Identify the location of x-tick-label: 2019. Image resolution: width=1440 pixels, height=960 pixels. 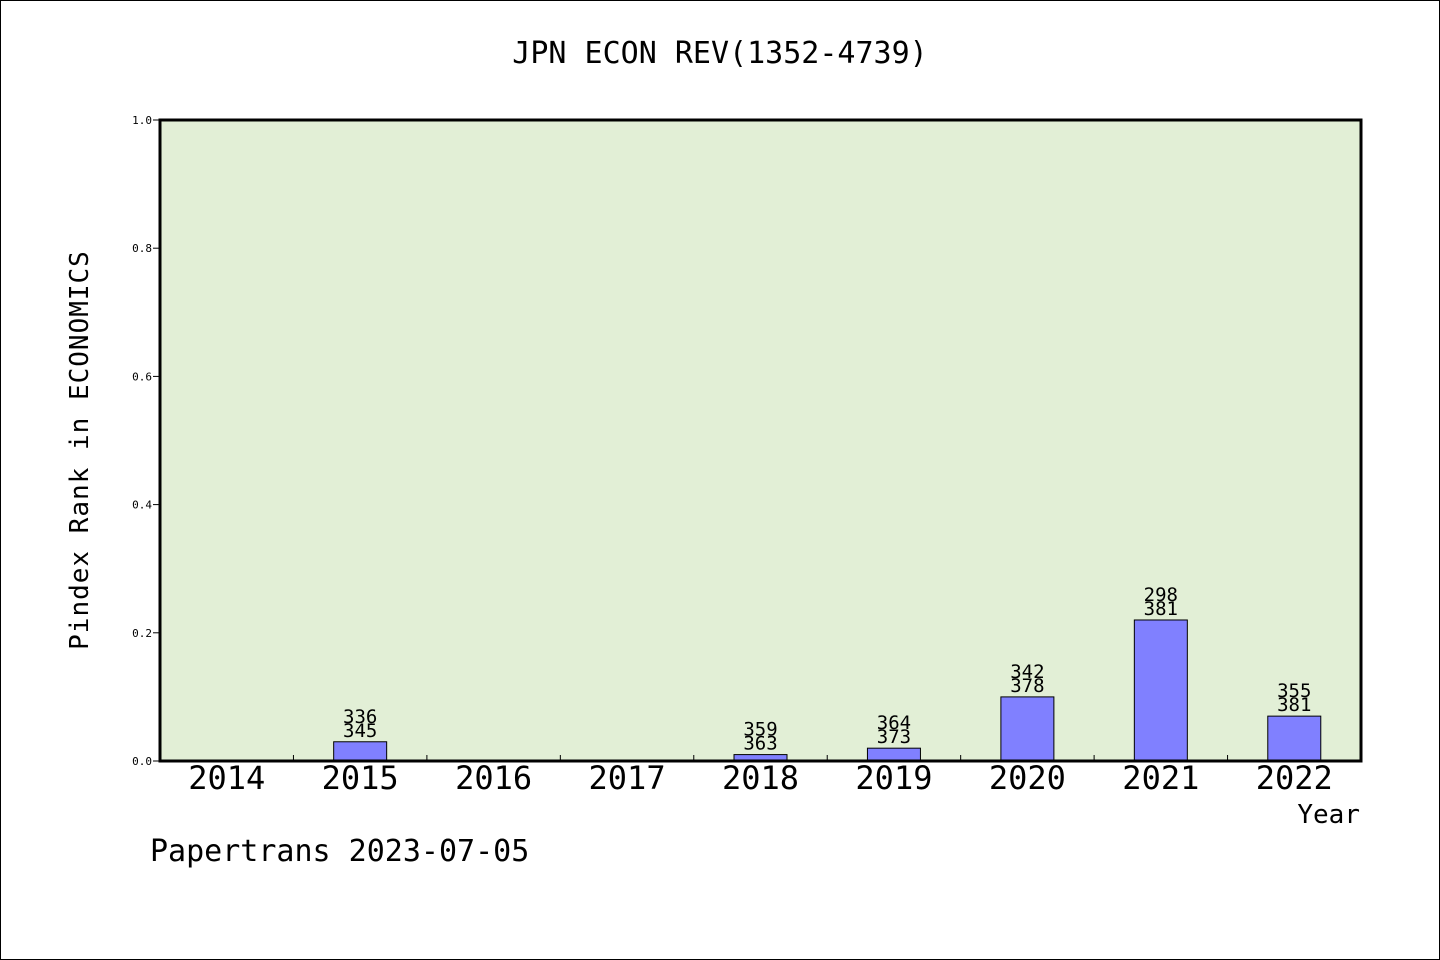
(893, 778).